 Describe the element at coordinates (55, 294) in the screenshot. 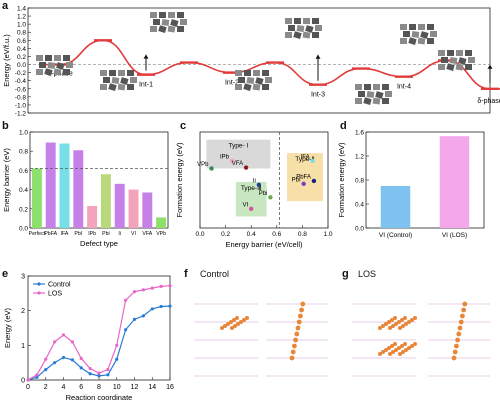

I see `legend-label: LOS` at that location.